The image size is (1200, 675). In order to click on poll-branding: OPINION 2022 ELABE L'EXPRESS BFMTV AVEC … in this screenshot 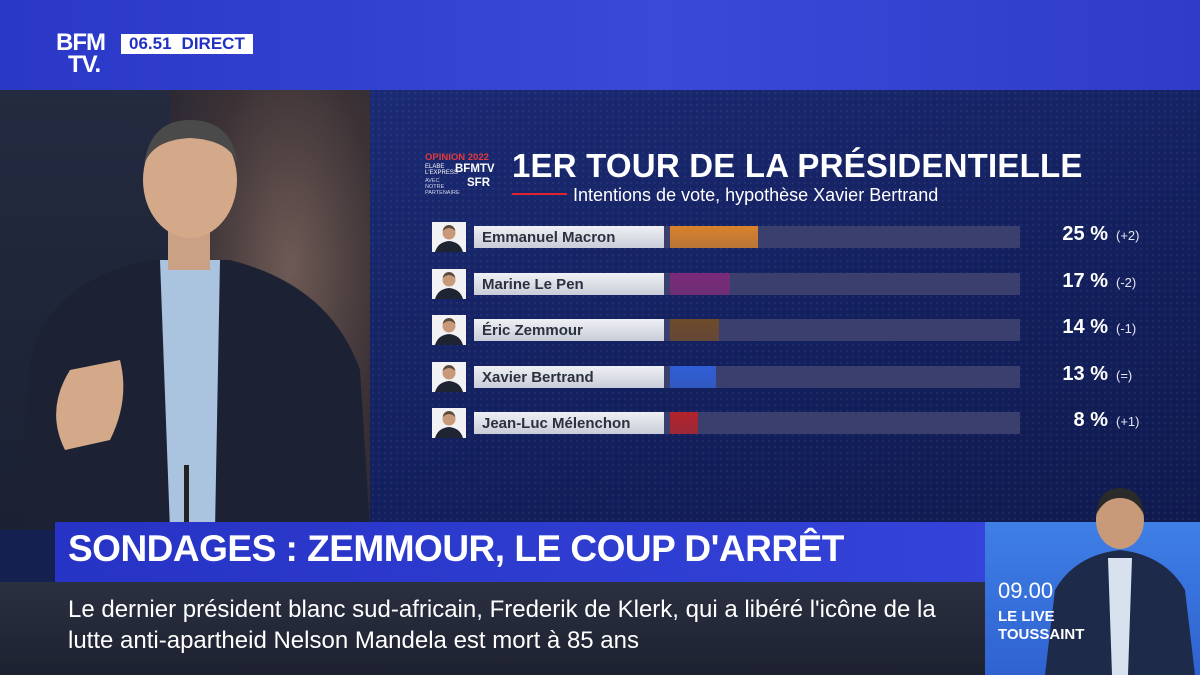, I will do `click(465, 174)`.